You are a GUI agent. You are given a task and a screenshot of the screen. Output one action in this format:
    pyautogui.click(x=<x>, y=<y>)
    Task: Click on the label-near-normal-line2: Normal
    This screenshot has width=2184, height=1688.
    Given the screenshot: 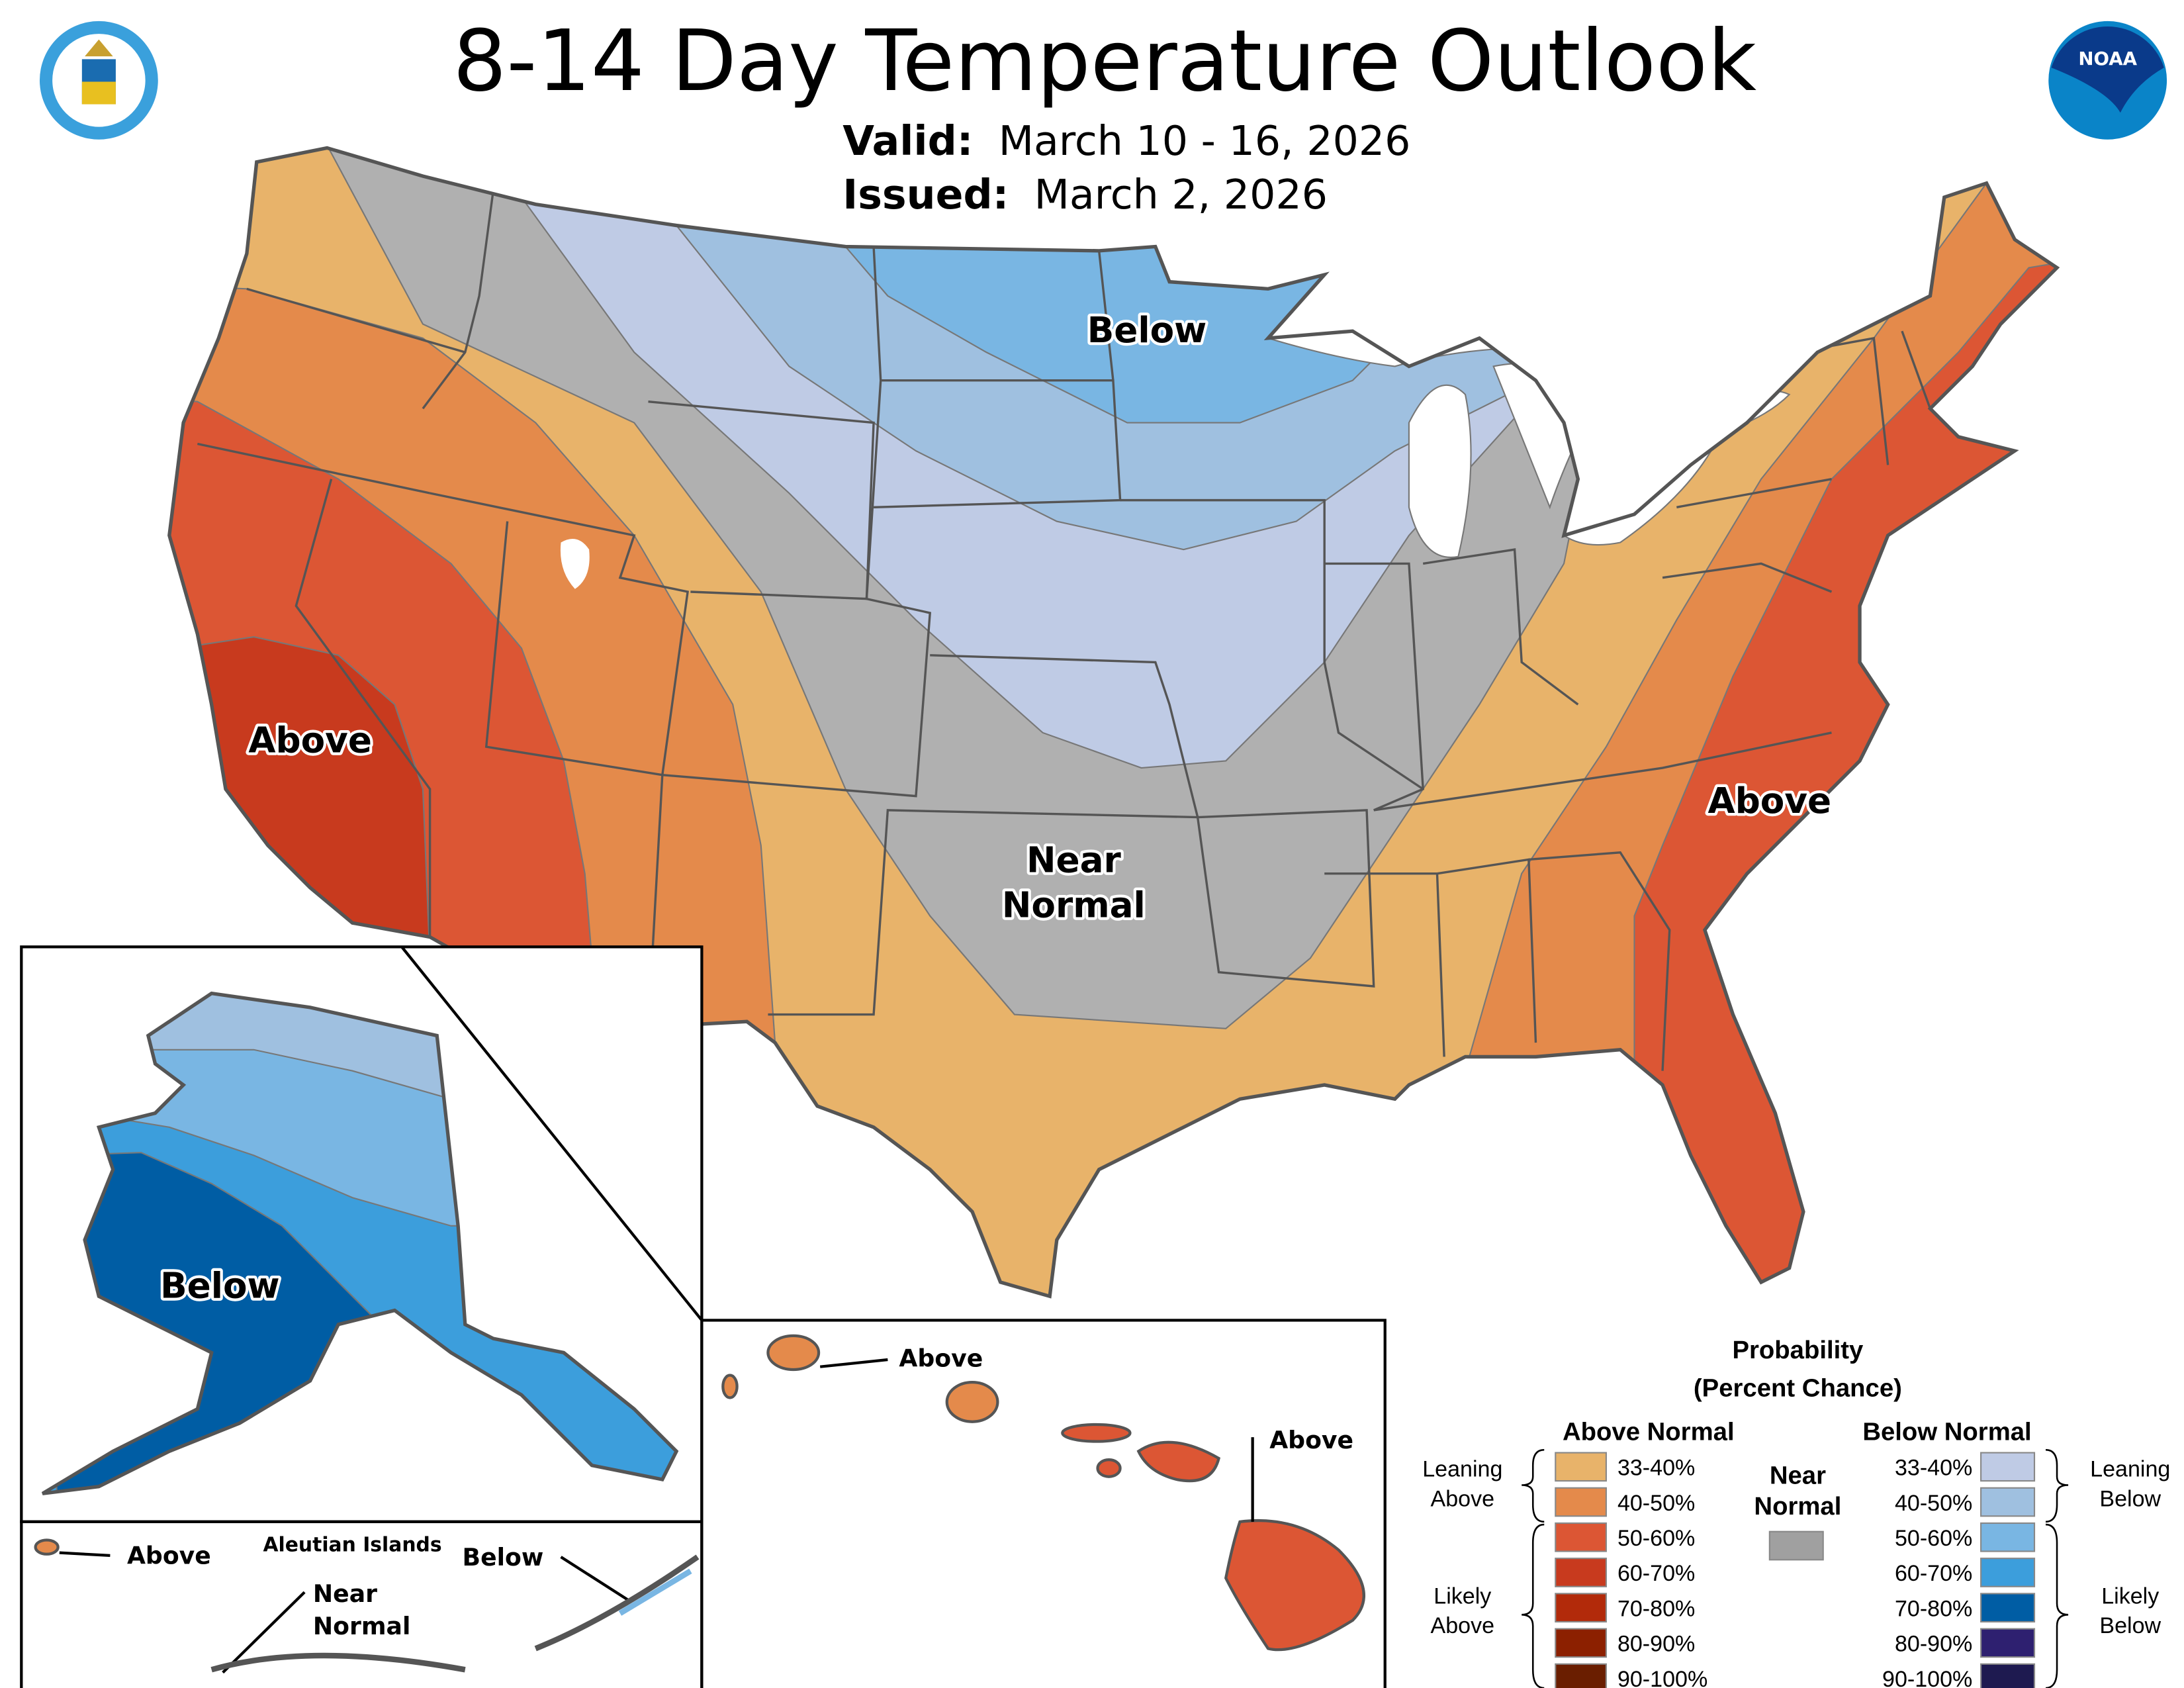 What is the action you would take?
    pyautogui.click(x=1074, y=905)
    